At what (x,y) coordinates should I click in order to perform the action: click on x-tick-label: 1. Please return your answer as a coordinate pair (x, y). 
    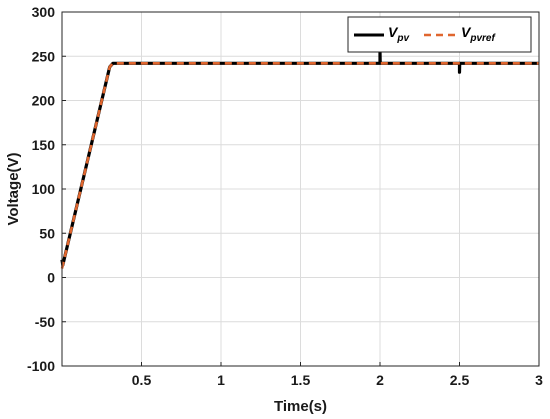
    Looking at the image, I should click on (221, 380).